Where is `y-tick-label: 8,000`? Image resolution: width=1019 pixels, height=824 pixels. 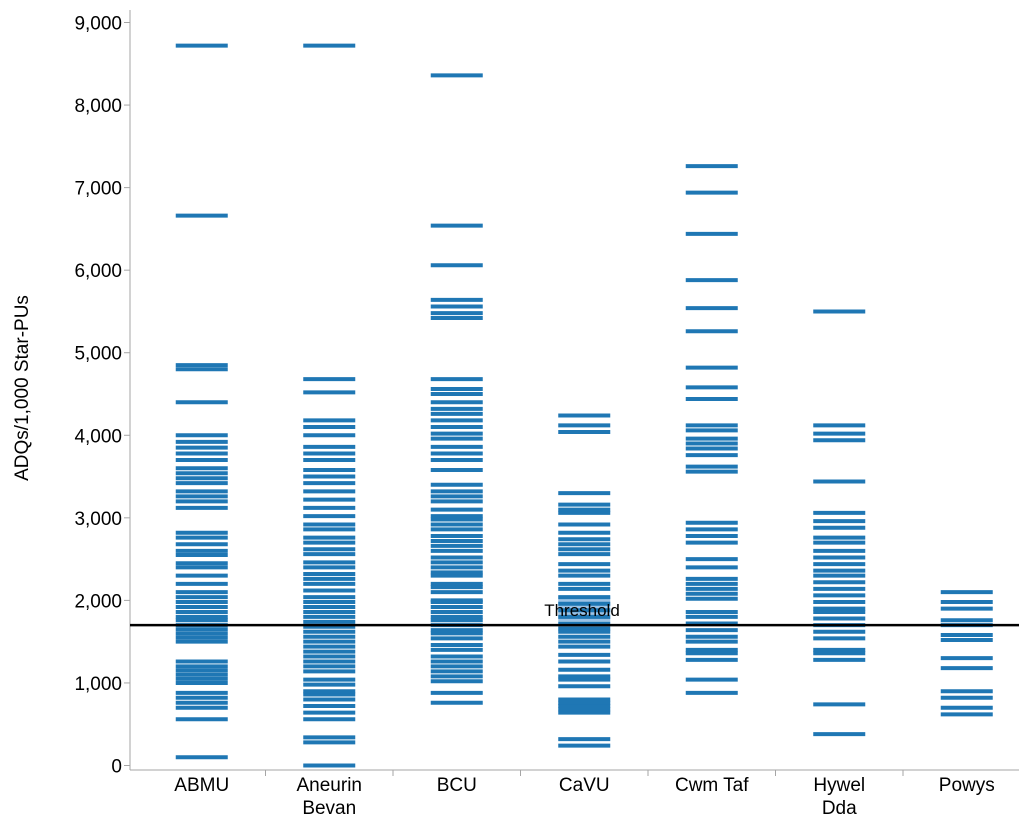 y-tick-label: 8,000 is located at coordinates (98, 106).